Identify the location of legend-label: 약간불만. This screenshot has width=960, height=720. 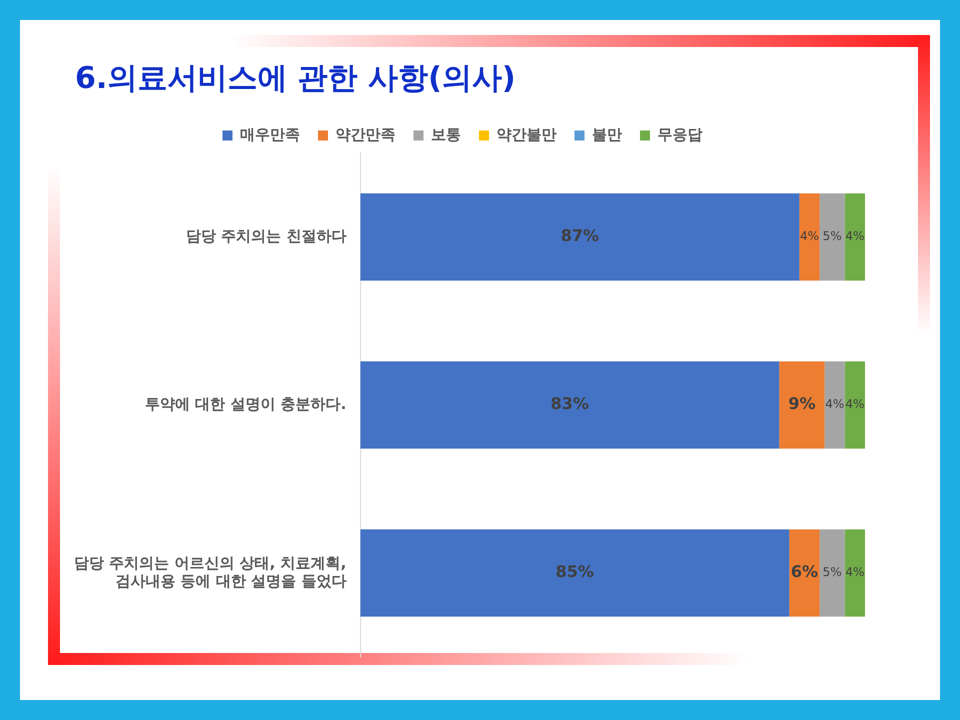
(526, 134).